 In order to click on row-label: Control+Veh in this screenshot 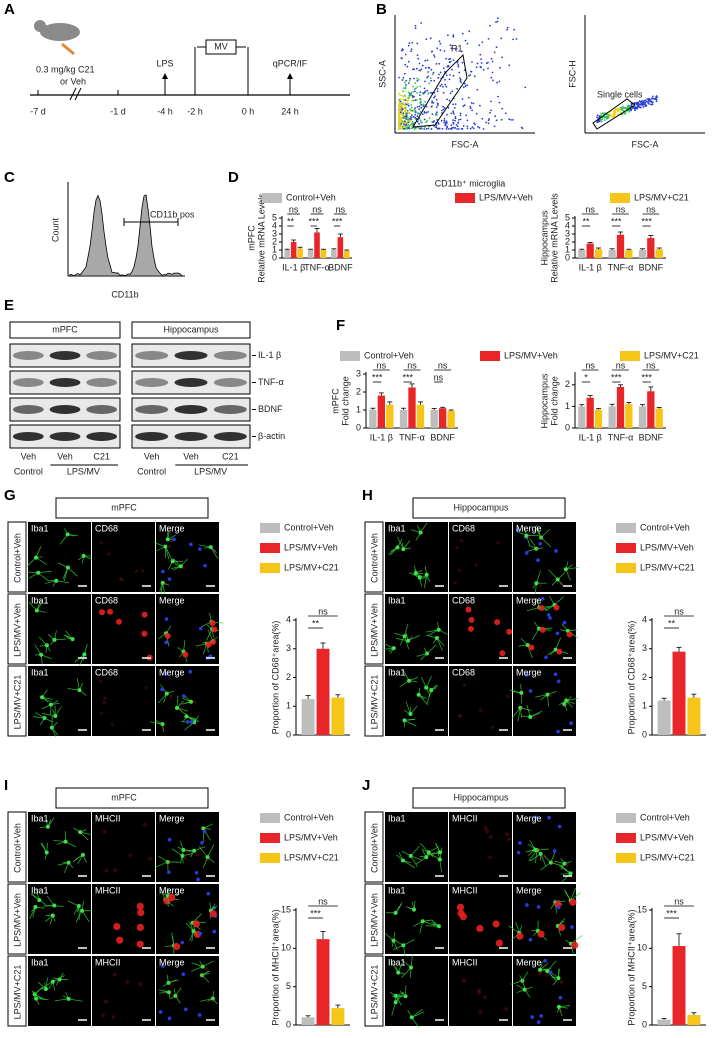, I will do `click(374, 848)`.